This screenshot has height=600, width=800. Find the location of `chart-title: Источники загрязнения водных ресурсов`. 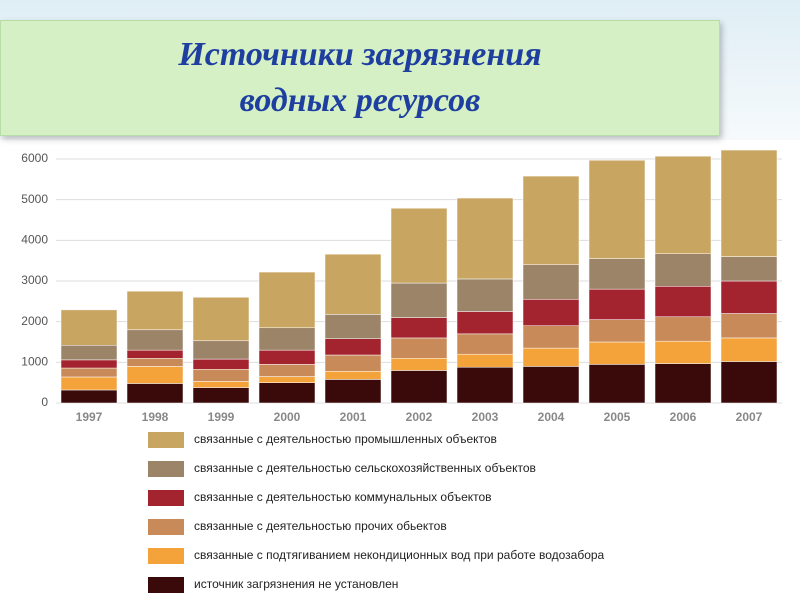

chart-title: Источники загрязнения водных ресурсов is located at coordinates (360, 77).